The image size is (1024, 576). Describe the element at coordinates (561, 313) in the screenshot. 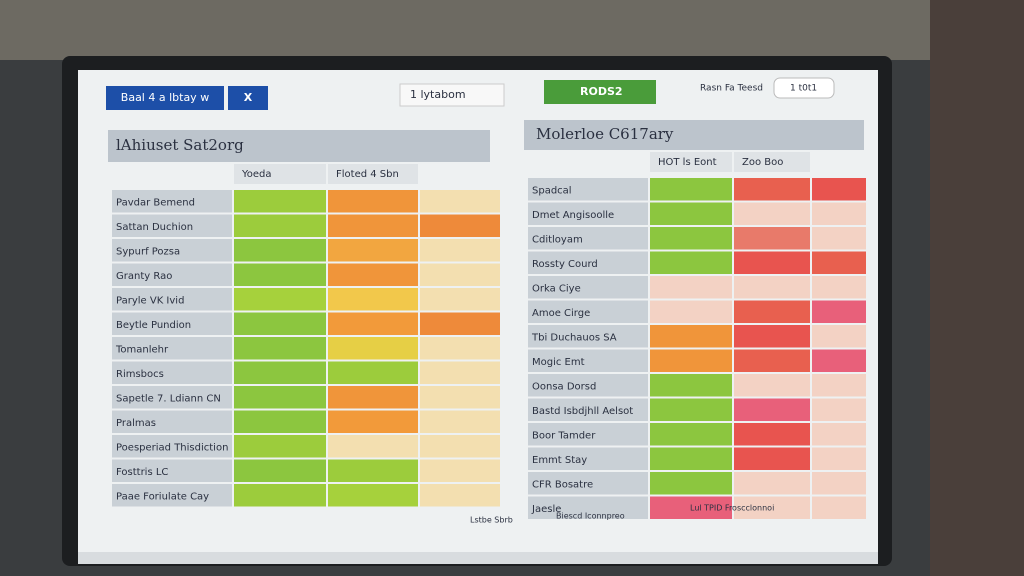

I see `row-label: Amoe Cirge` at that location.